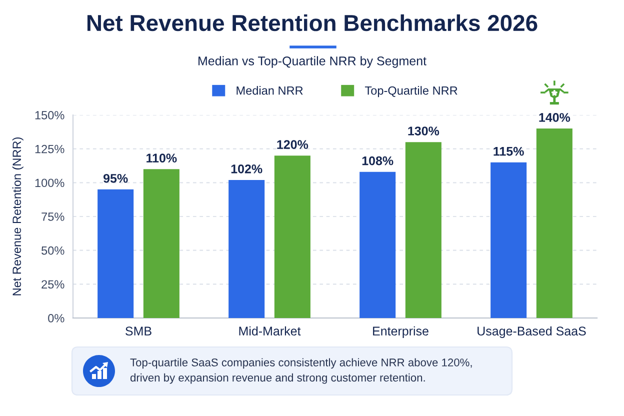 Image resolution: width=624 pixels, height=416 pixels. I want to click on x-tick-label: Enterprise, so click(400, 332).